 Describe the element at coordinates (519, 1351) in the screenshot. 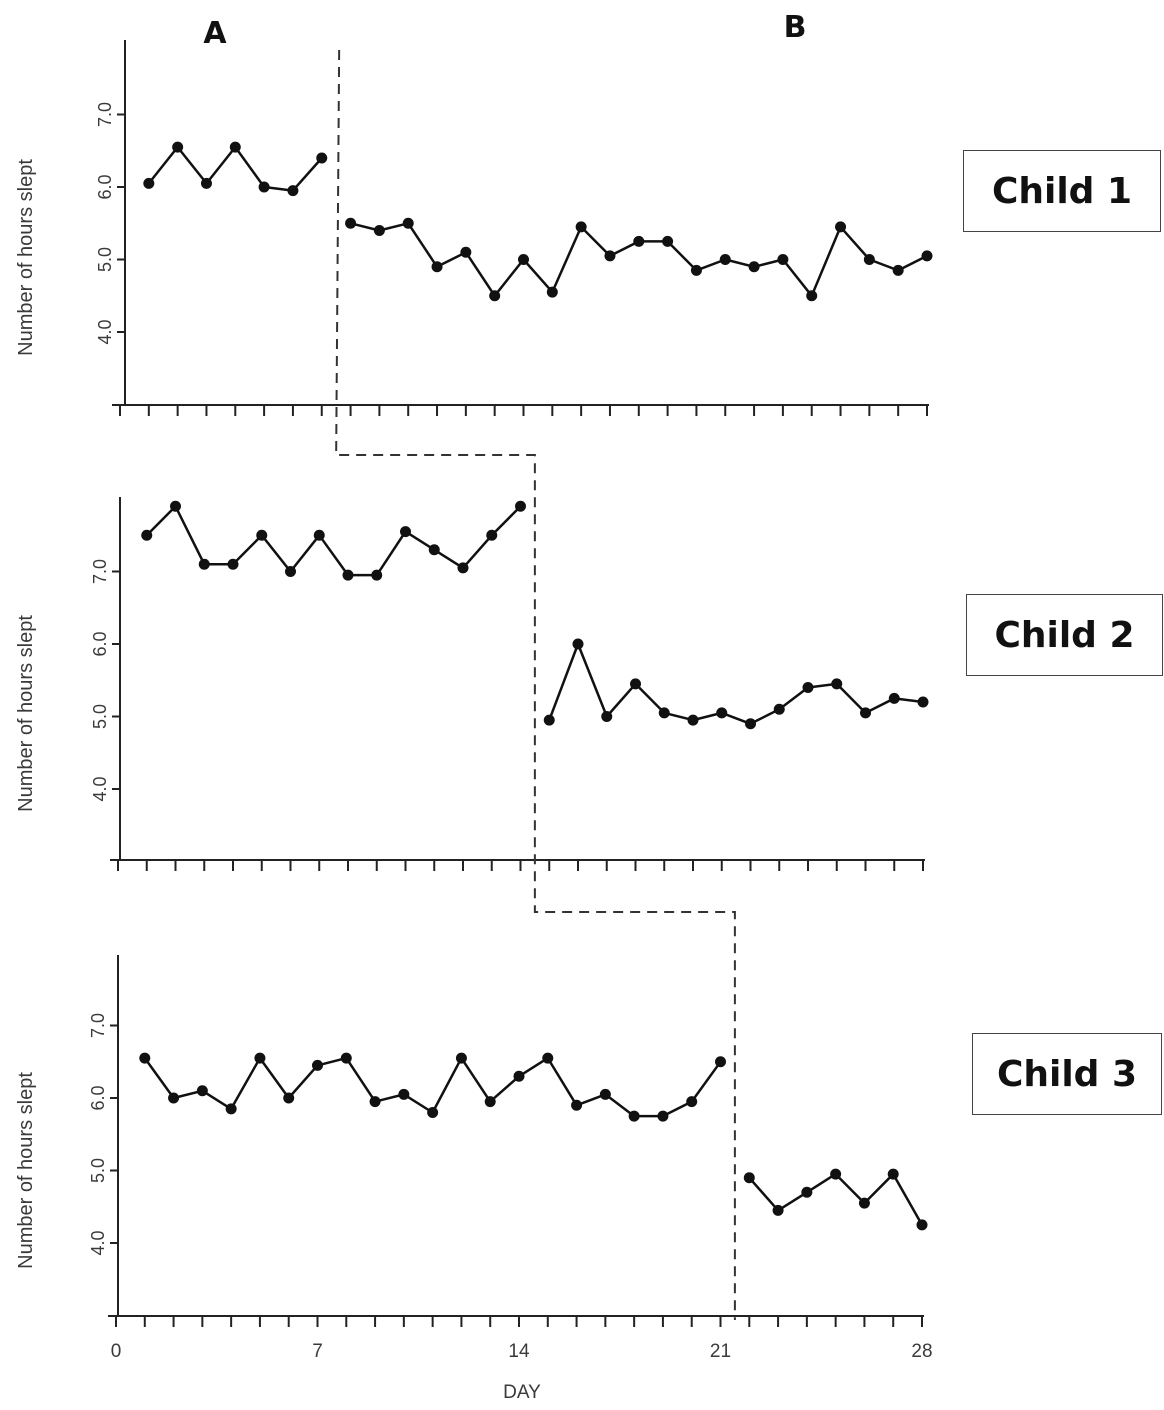

I see `x-tick-label: 14` at that location.